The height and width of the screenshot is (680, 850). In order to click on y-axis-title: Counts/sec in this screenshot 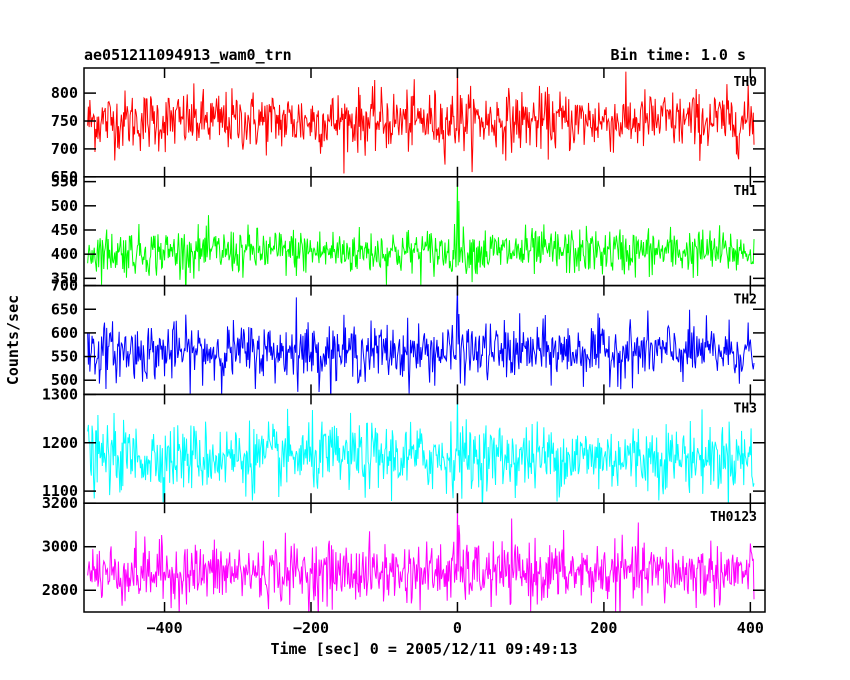, I will do `click(13, 340)`.